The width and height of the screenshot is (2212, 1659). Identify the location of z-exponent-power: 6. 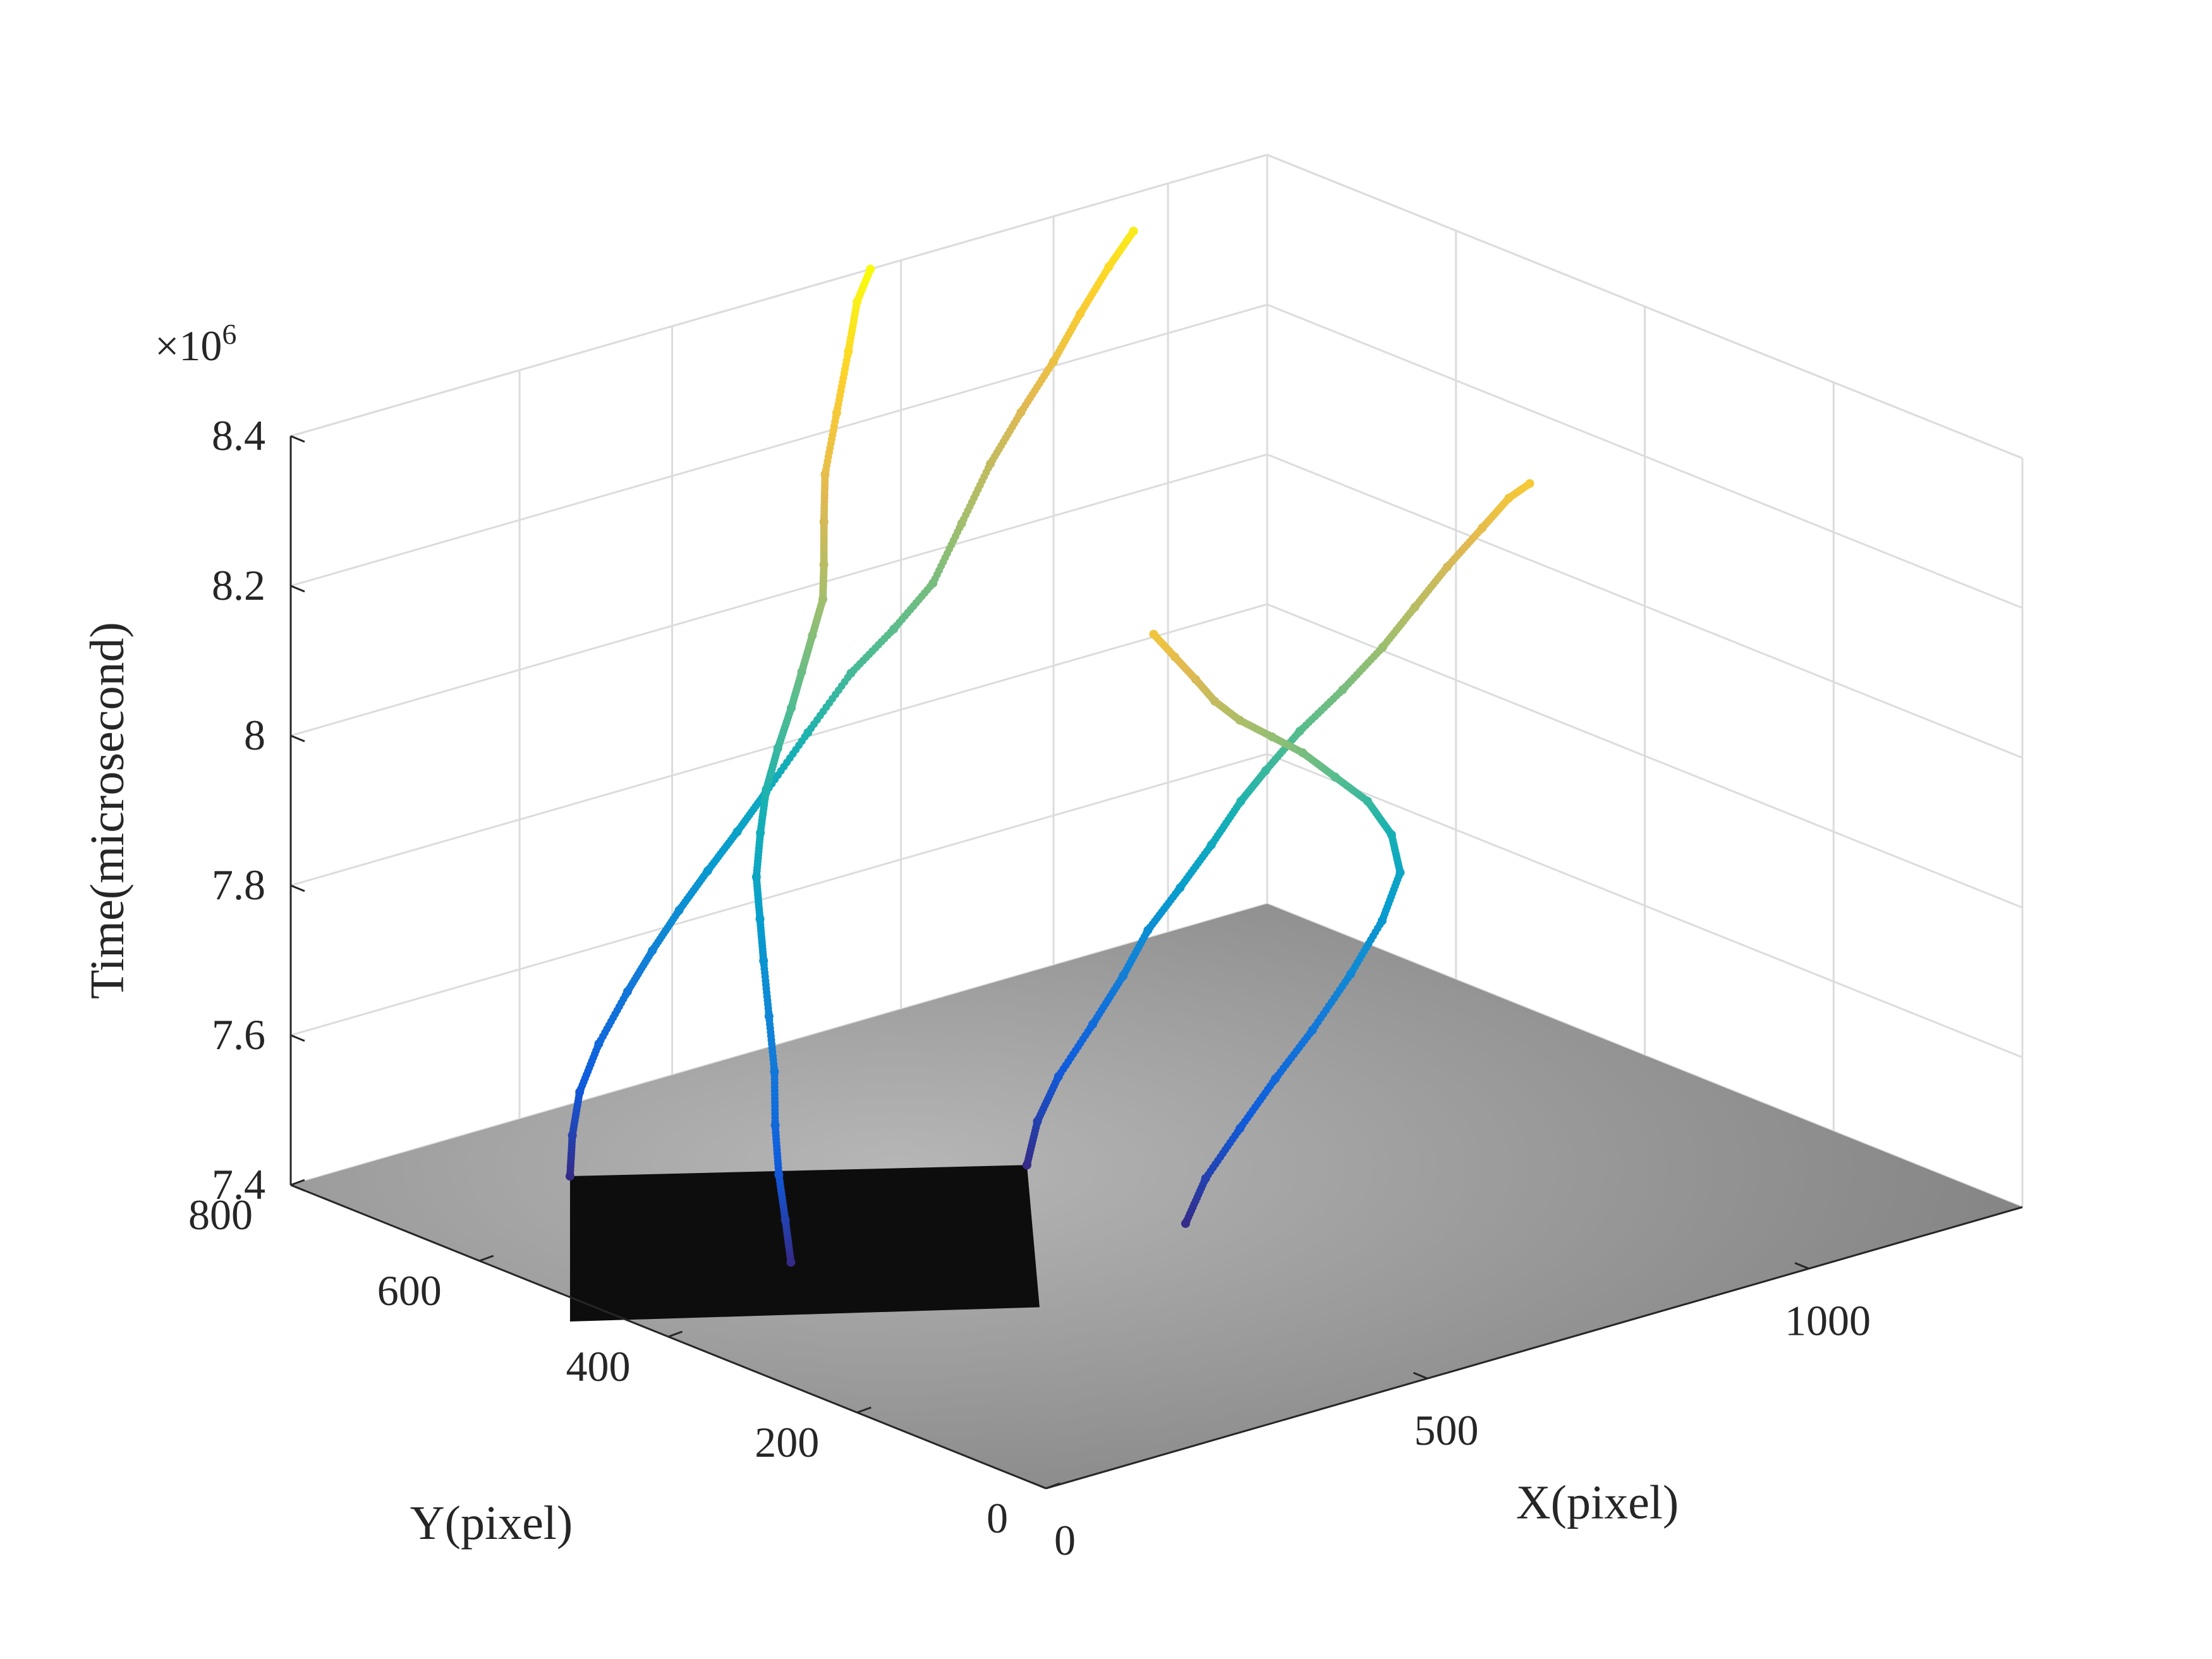
(229, 334).